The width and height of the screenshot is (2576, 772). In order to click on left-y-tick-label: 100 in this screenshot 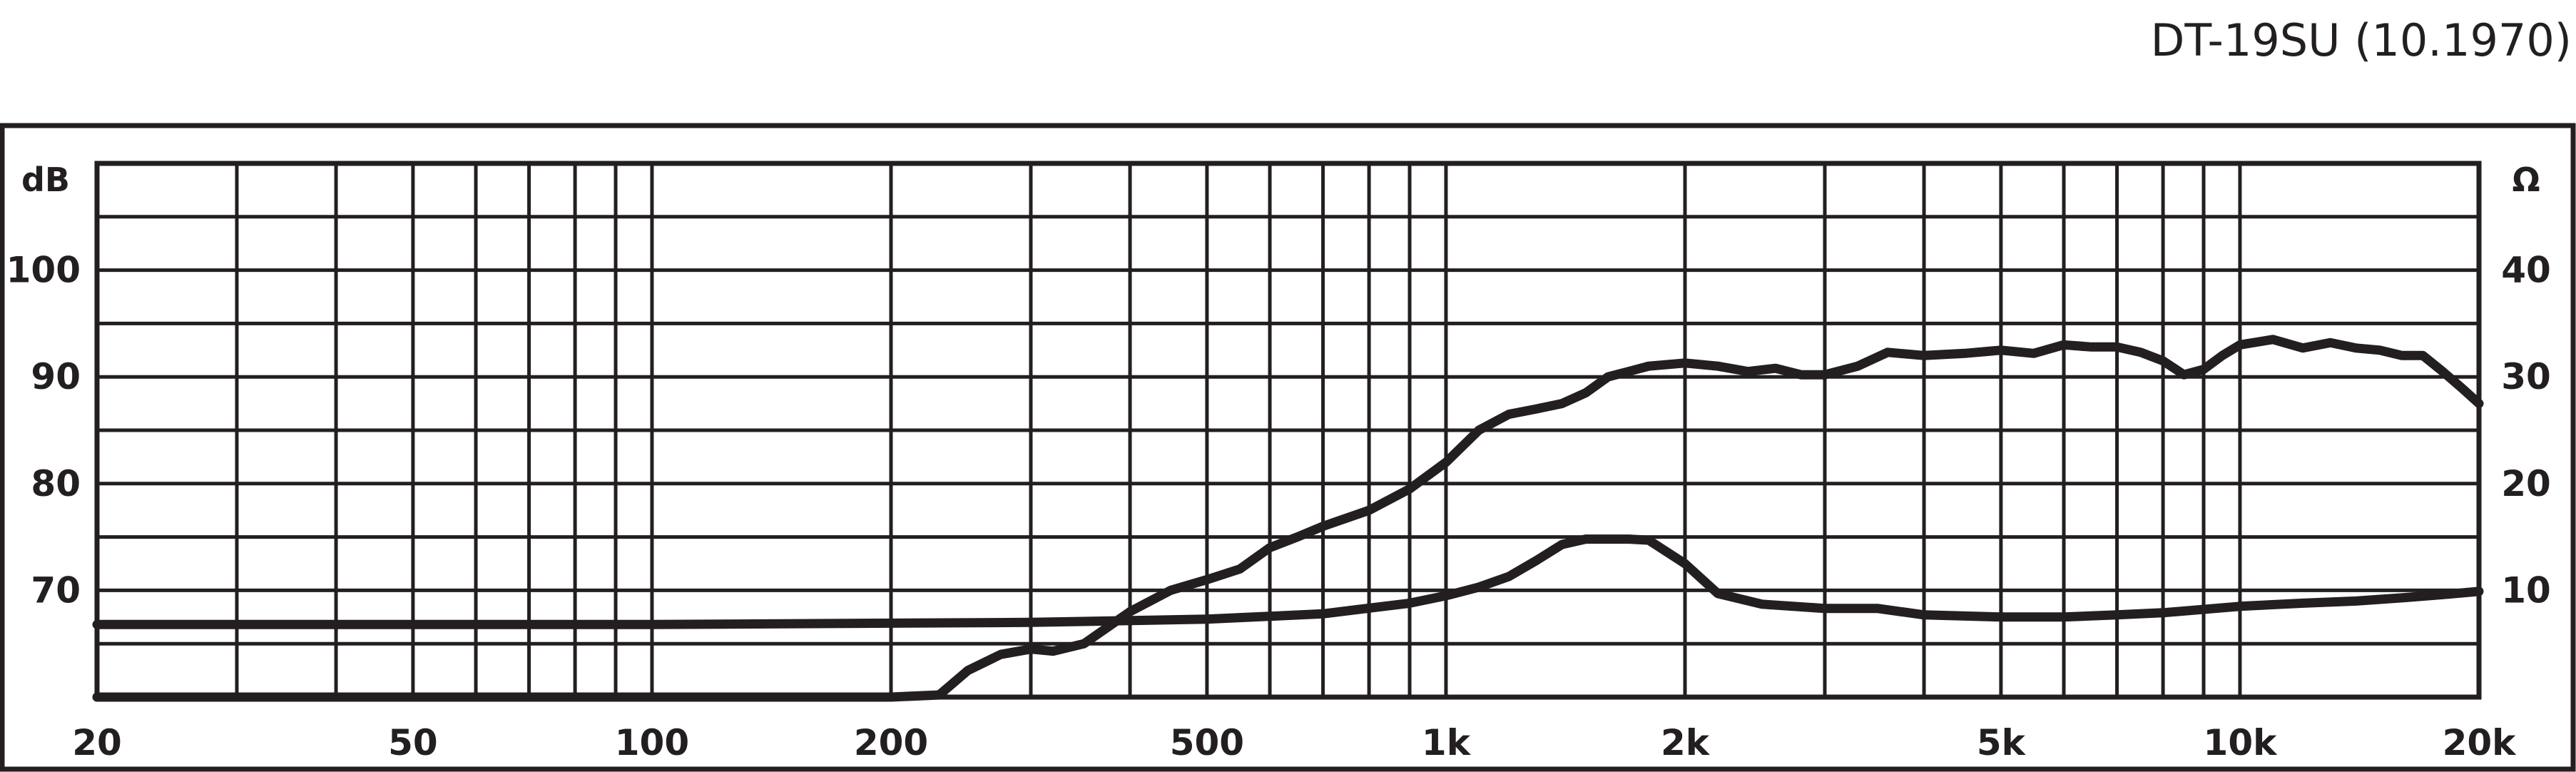, I will do `click(43, 271)`.